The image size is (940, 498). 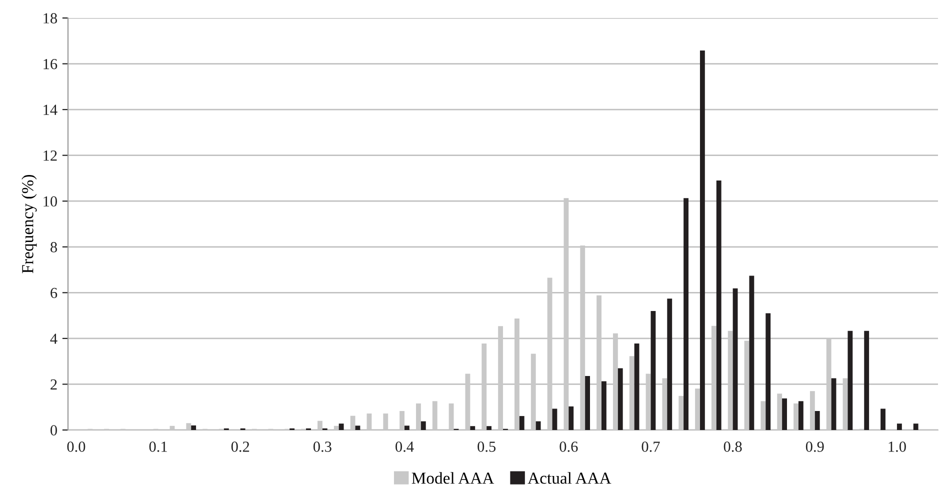 I want to click on x-tick-label: 0.6, so click(x=569, y=447).